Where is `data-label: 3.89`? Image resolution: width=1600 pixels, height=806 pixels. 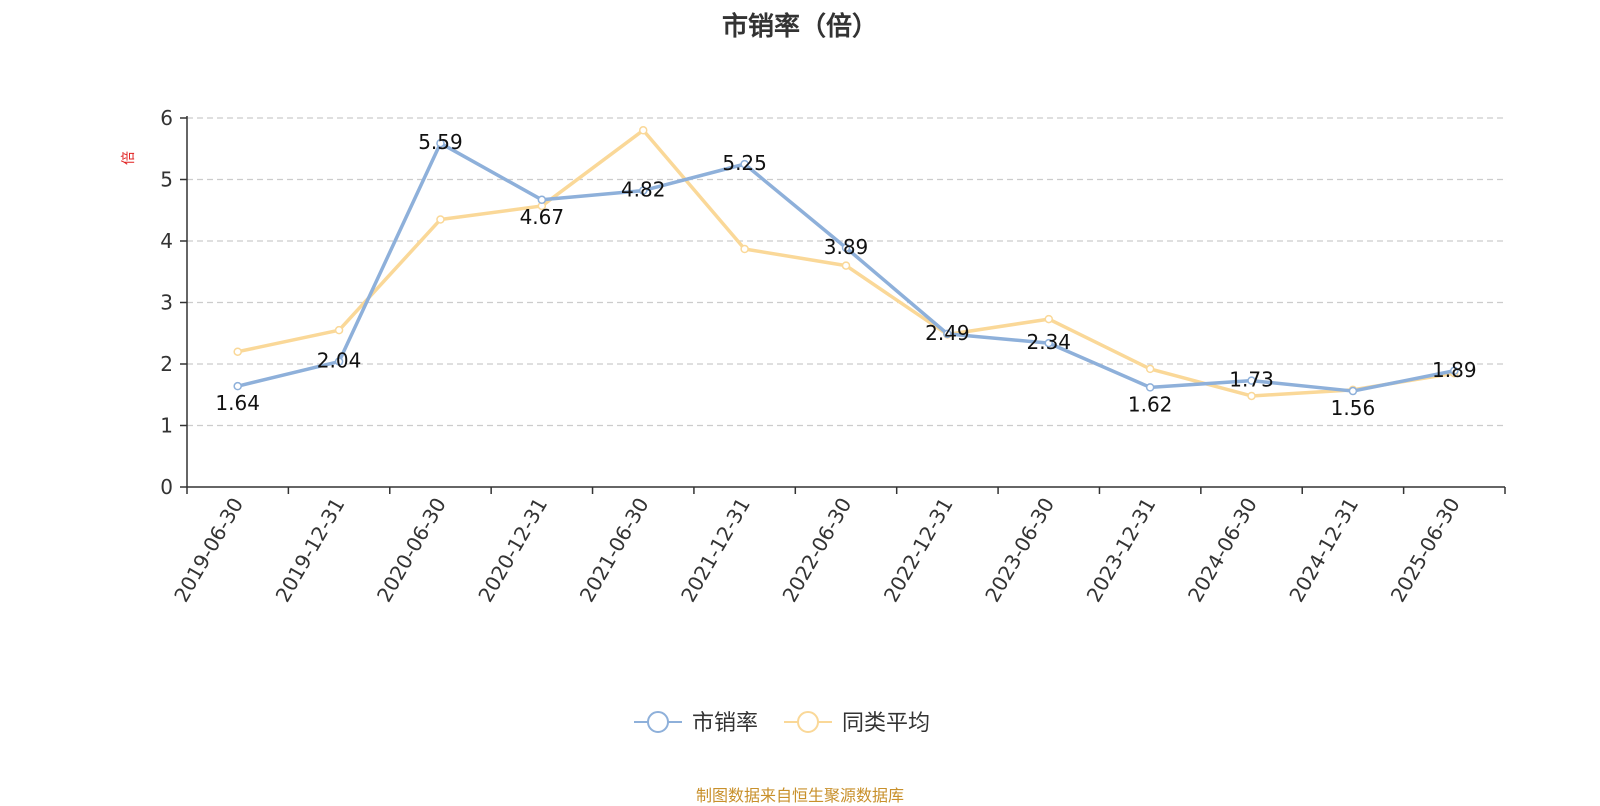 data-label: 3.89 is located at coordinates (846, 247).